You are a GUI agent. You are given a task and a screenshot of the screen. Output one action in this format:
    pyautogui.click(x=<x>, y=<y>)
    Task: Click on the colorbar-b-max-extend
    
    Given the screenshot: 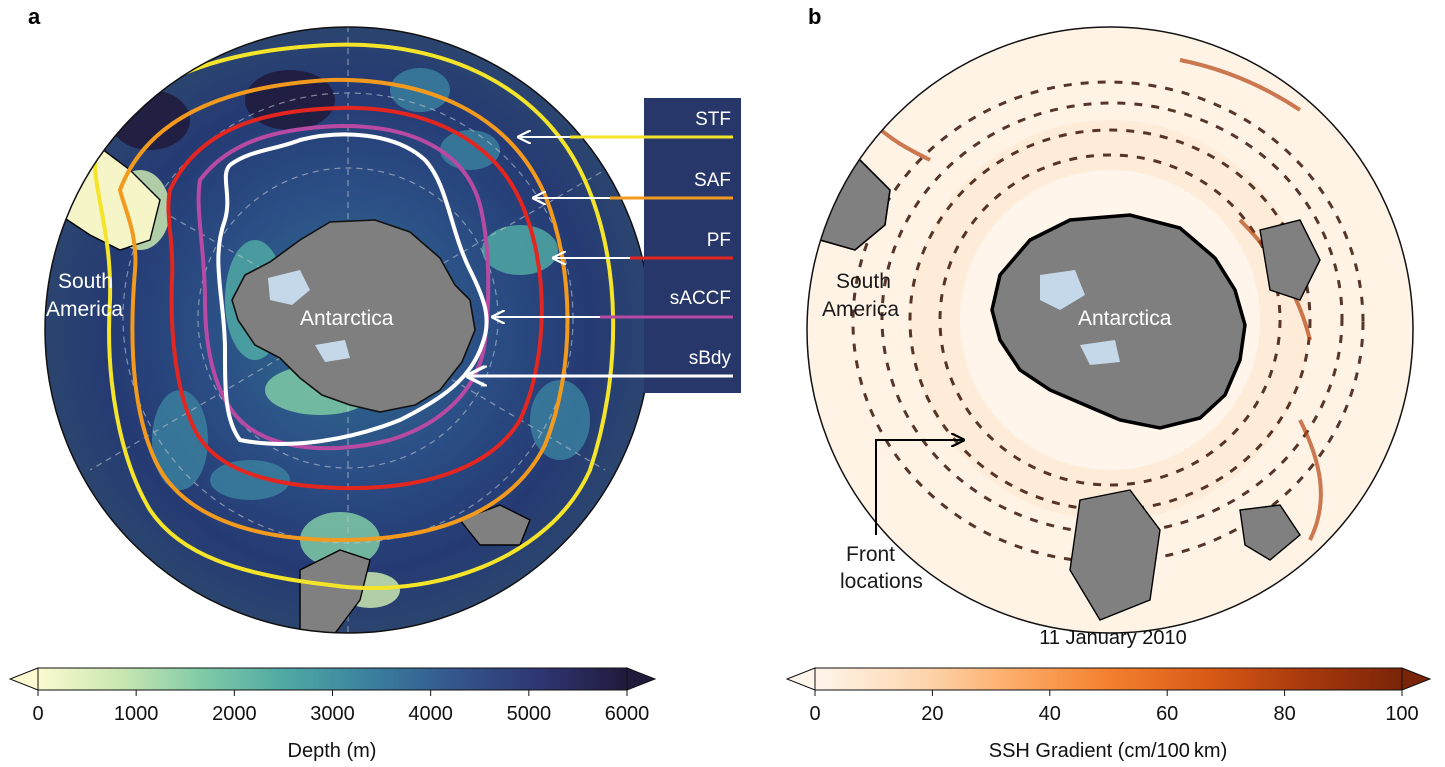 What is the action you would take?
    pyautogui.click(x=1416, y=679)
    